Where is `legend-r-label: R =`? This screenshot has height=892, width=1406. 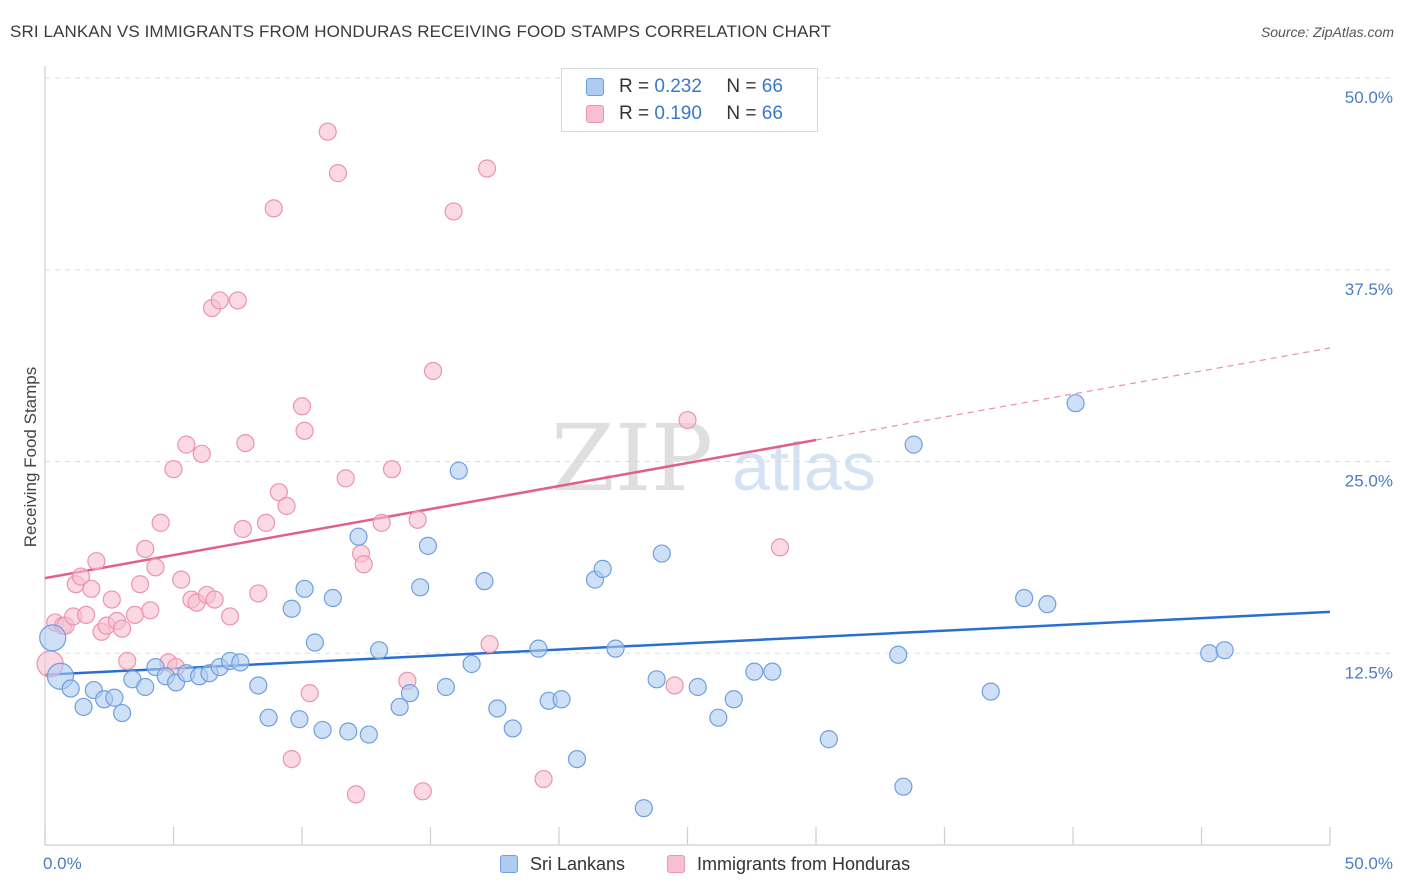
legend-r-label: R = is located at coordinates (634, 113).